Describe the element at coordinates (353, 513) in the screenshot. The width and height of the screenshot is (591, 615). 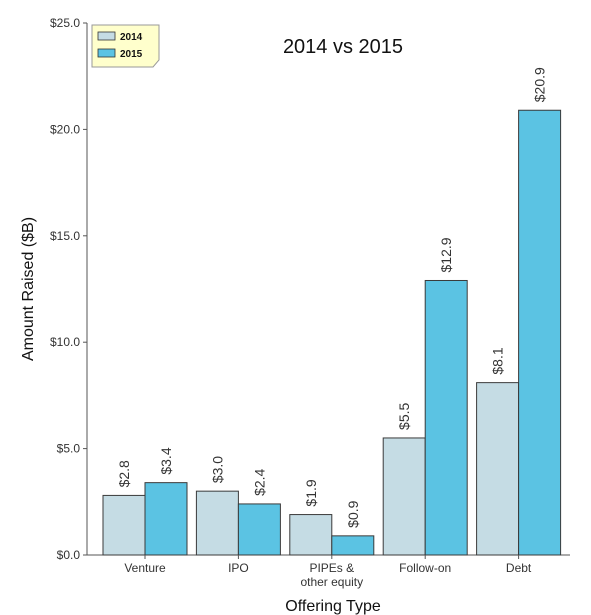
I see `data-label: $0.9` at that location.